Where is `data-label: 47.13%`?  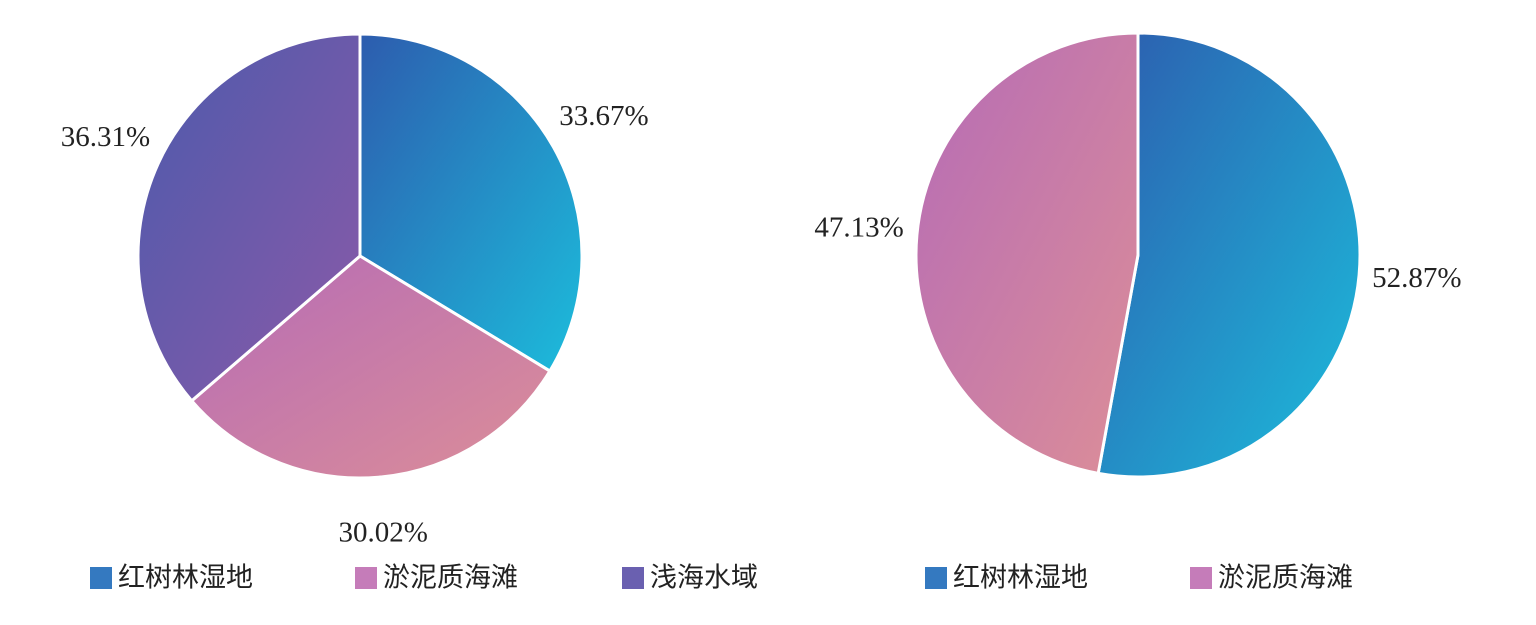 data-label: 47.13% is located at coordinates (858, 227).